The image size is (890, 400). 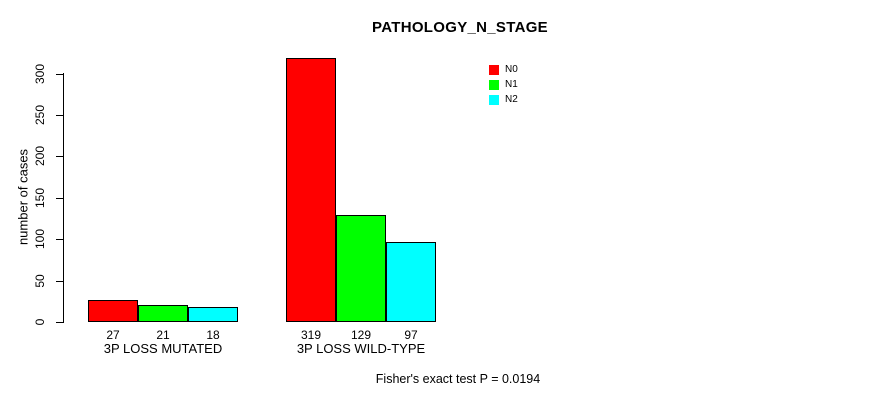 I want to click on legend-swatch-n2, so click(x=494, y=100).